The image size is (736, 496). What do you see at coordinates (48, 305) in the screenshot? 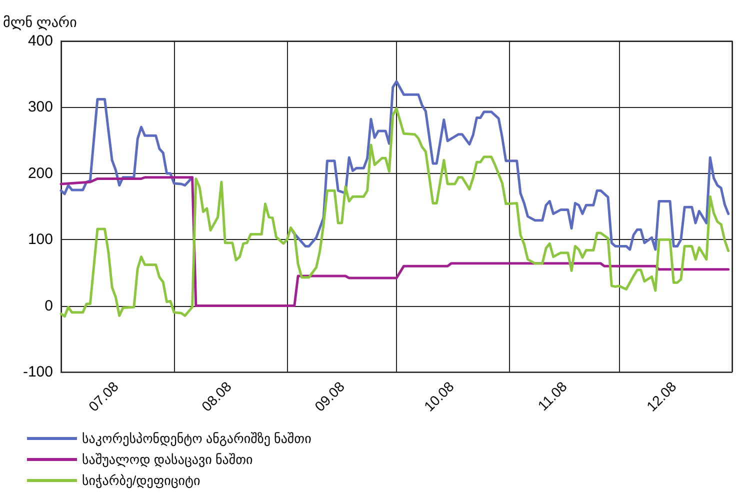
I see `y-tick-label: 0` at bounding box center [48, 305].